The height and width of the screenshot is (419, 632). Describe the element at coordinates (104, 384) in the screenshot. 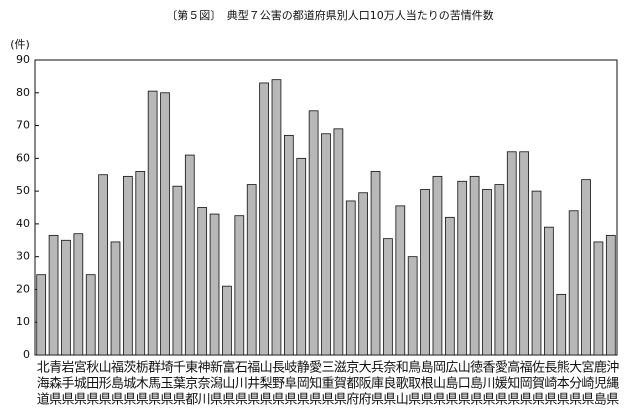

I see `x-tick-label: 山形県` at that location.